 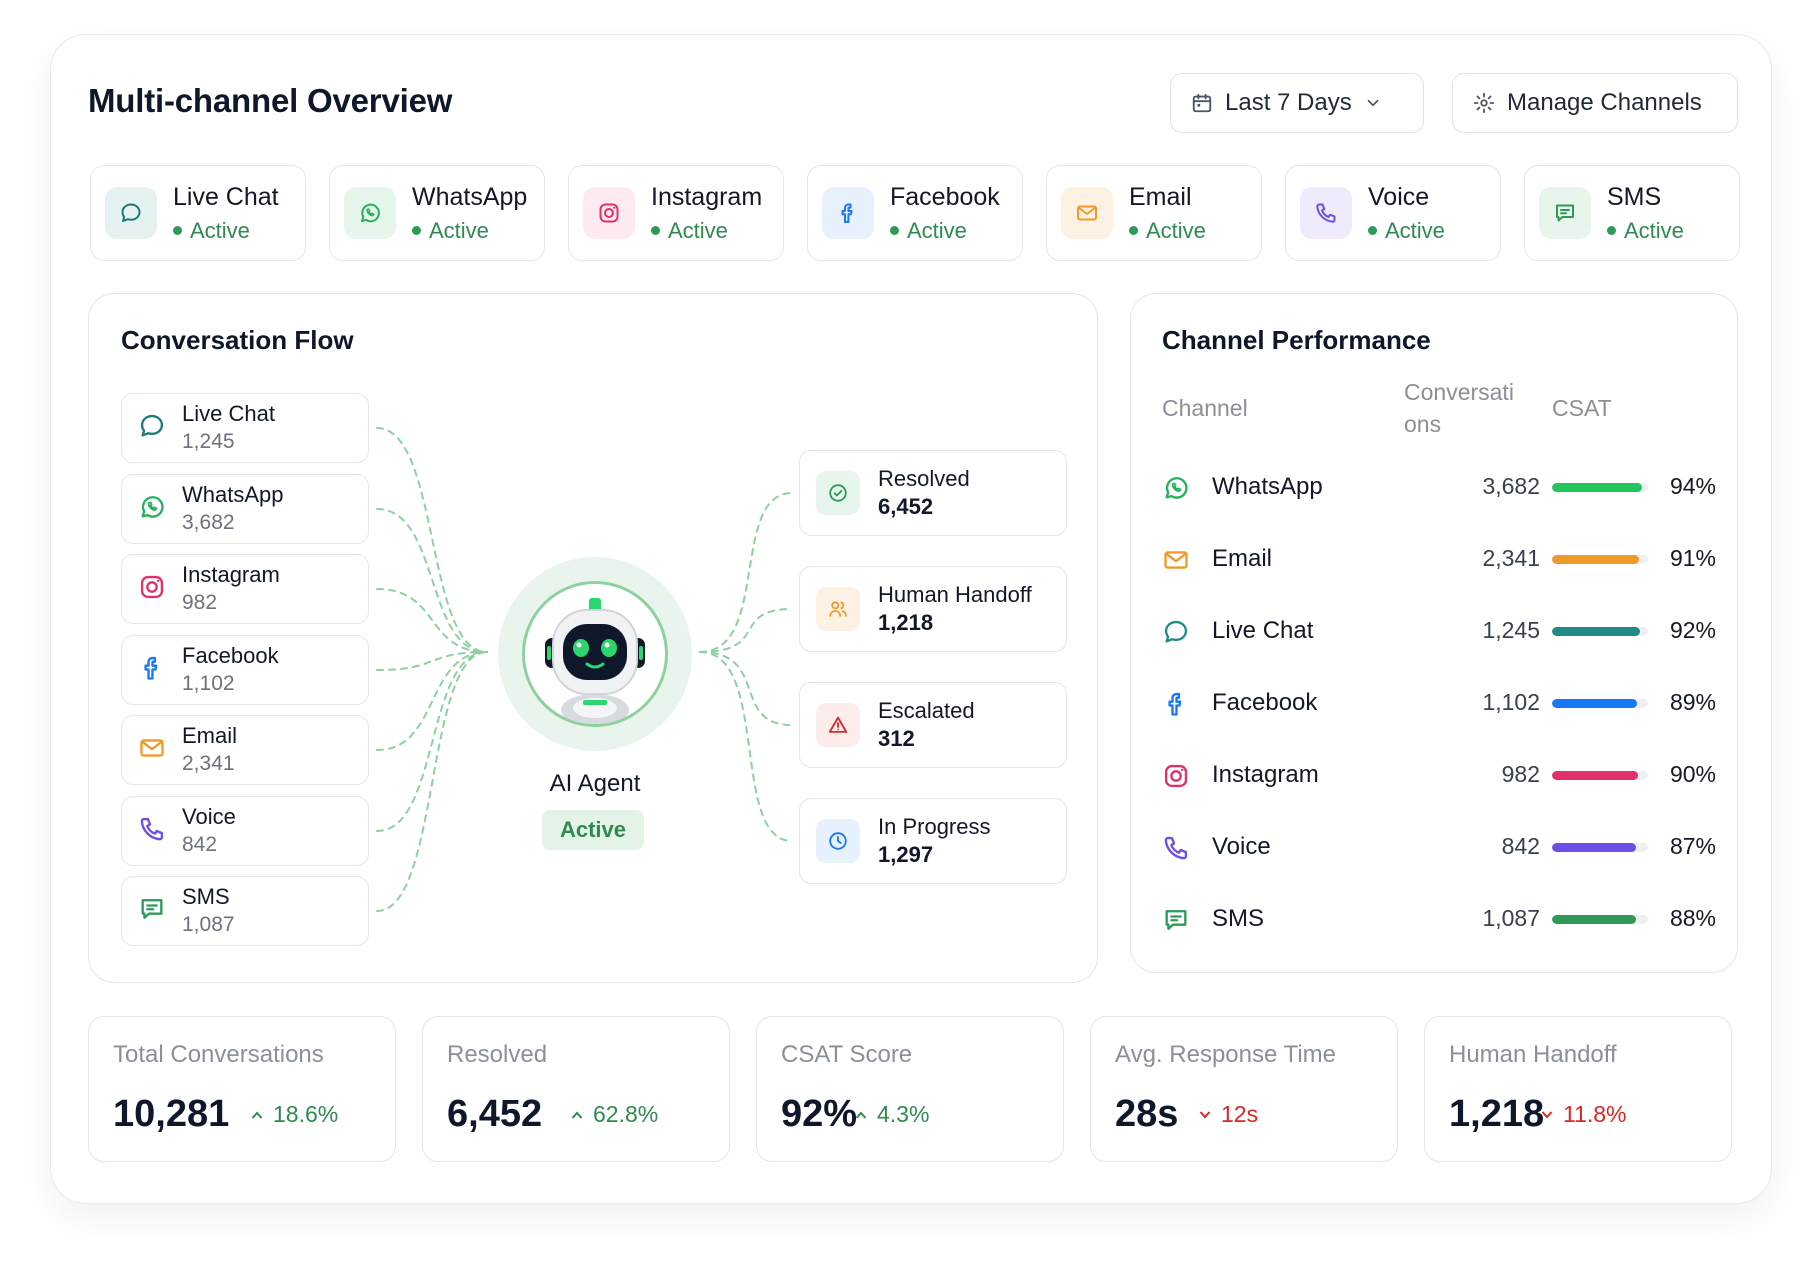 What do you see at coordinates (208, 522) in the screenshot?
I see `flow-input-count: 3,682` at bounding box center [208, 522].